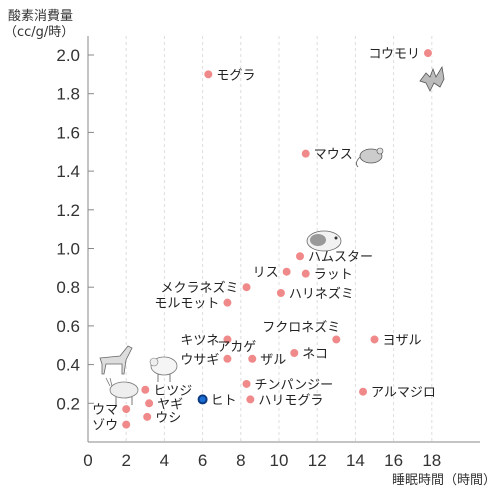  Describe the element at coordinates (315, 354) in the screenshot. I see `point-label: ネコ` at that location.